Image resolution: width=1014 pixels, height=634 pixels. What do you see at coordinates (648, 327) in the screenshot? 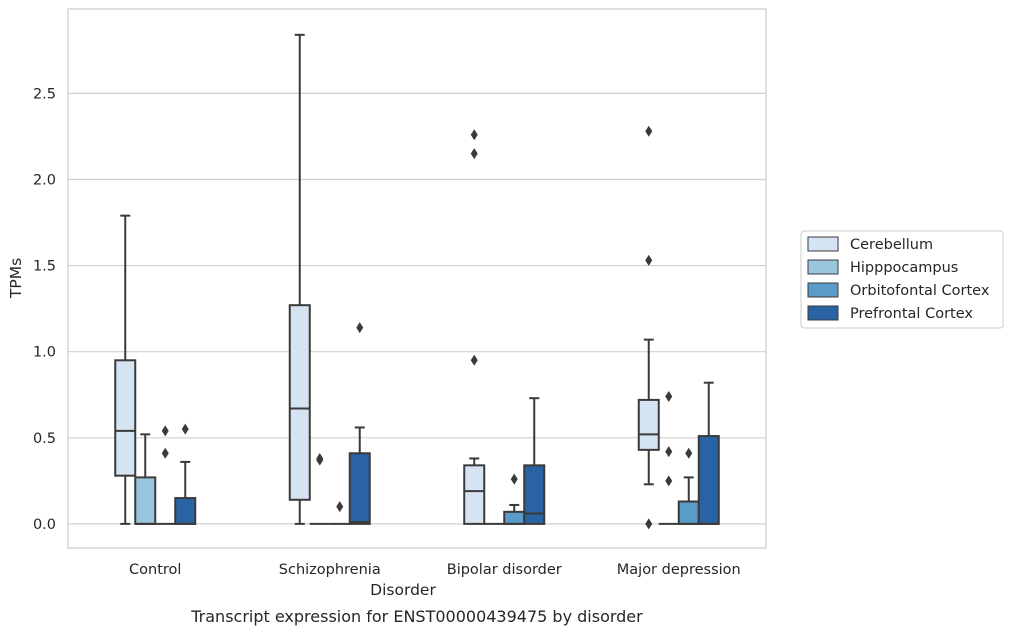
I see `box-cerebellum-major-depression` at bounding box center [648, 327].